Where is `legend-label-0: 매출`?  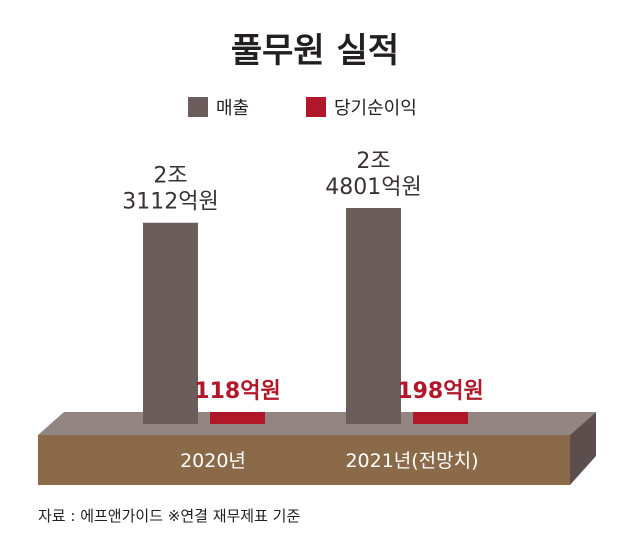 legend-label-0: 매출 is located at coordinates (232, 108).